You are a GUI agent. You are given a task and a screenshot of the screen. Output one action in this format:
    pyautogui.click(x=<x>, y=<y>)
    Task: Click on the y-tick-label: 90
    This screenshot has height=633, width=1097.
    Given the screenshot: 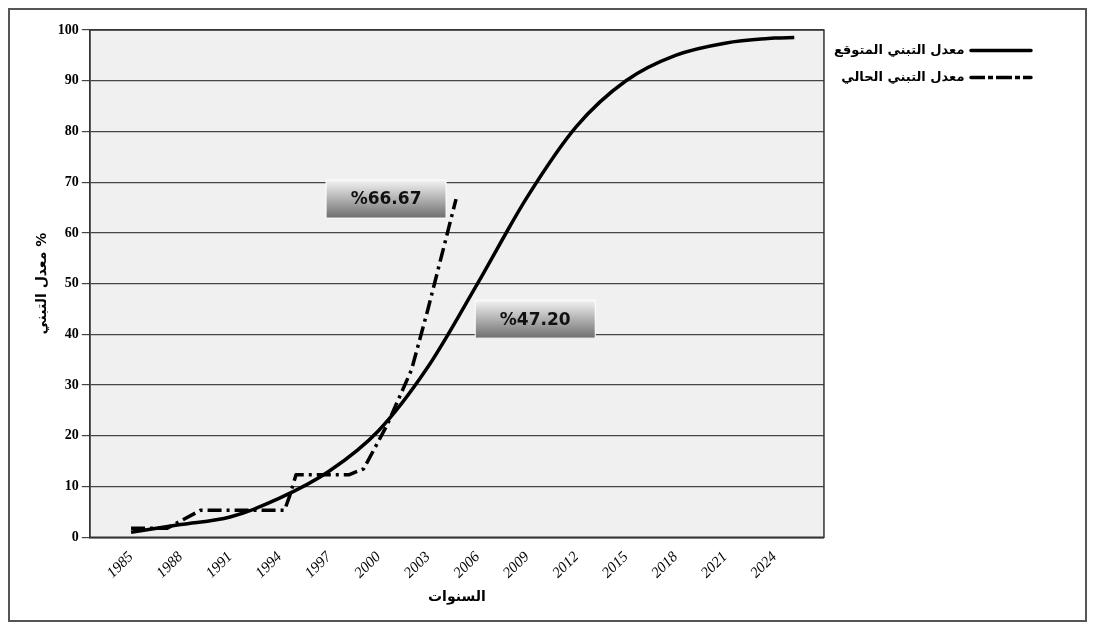 What is the action you would take?
    pyautogui.click(x=71, y=80)
    